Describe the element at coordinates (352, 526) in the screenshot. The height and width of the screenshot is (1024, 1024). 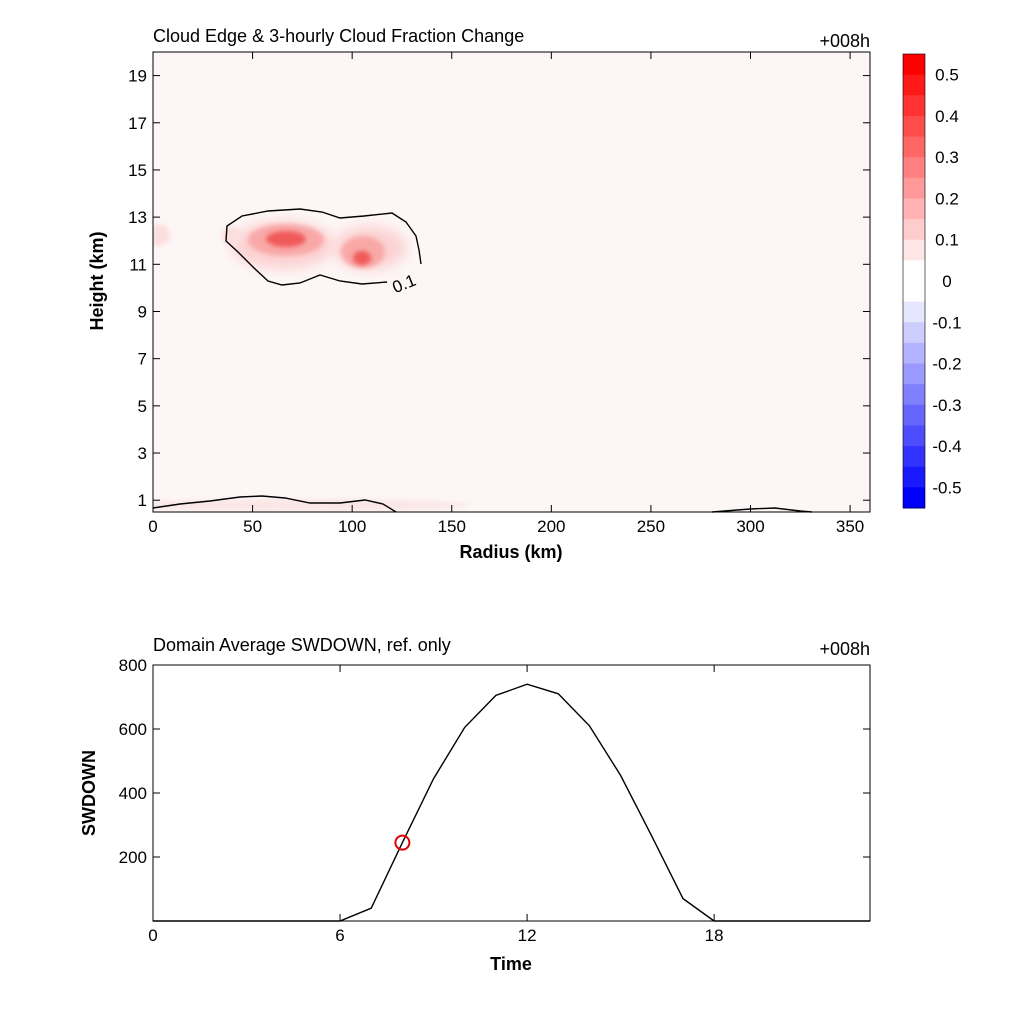
I see `top-x-tick-label: 100` at that location.